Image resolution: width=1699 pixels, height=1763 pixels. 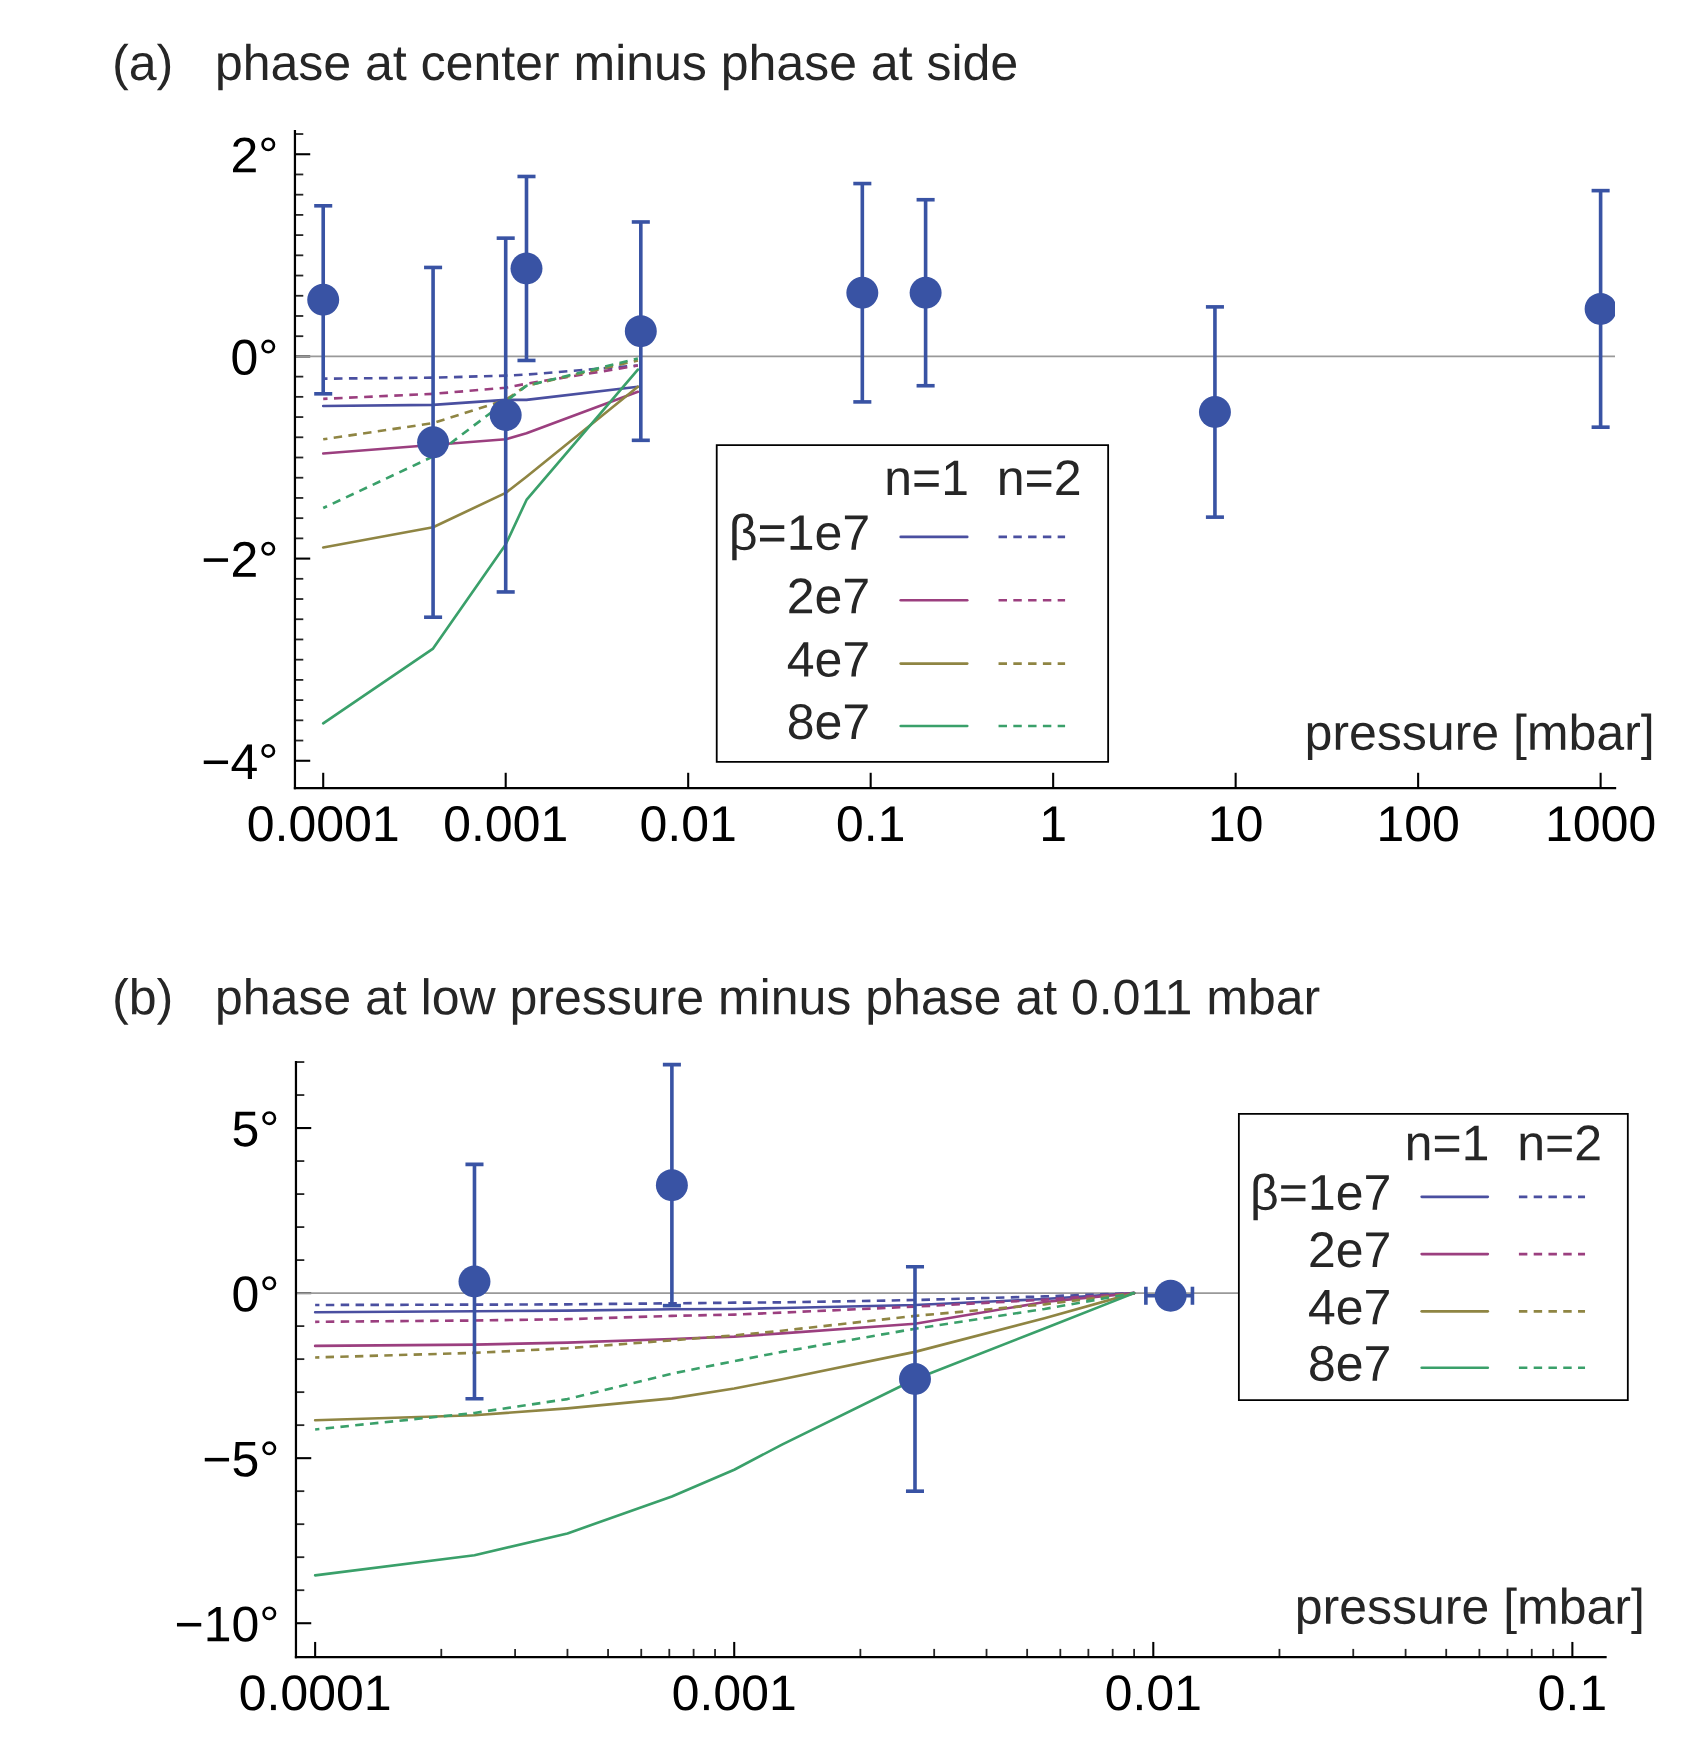 I want to click on y-tick-label: 2°, so click(x=254, y=155).